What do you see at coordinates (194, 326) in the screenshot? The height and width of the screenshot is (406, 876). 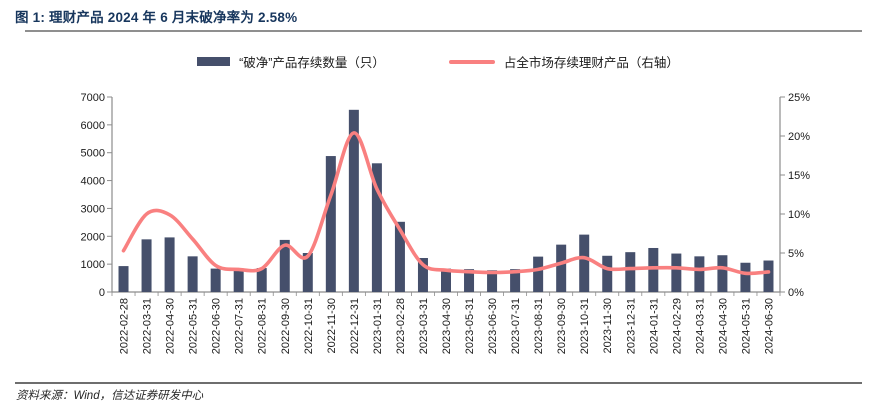 I see `x-axis-category-label: 2022-05-31` at bounding box center [194, 326].